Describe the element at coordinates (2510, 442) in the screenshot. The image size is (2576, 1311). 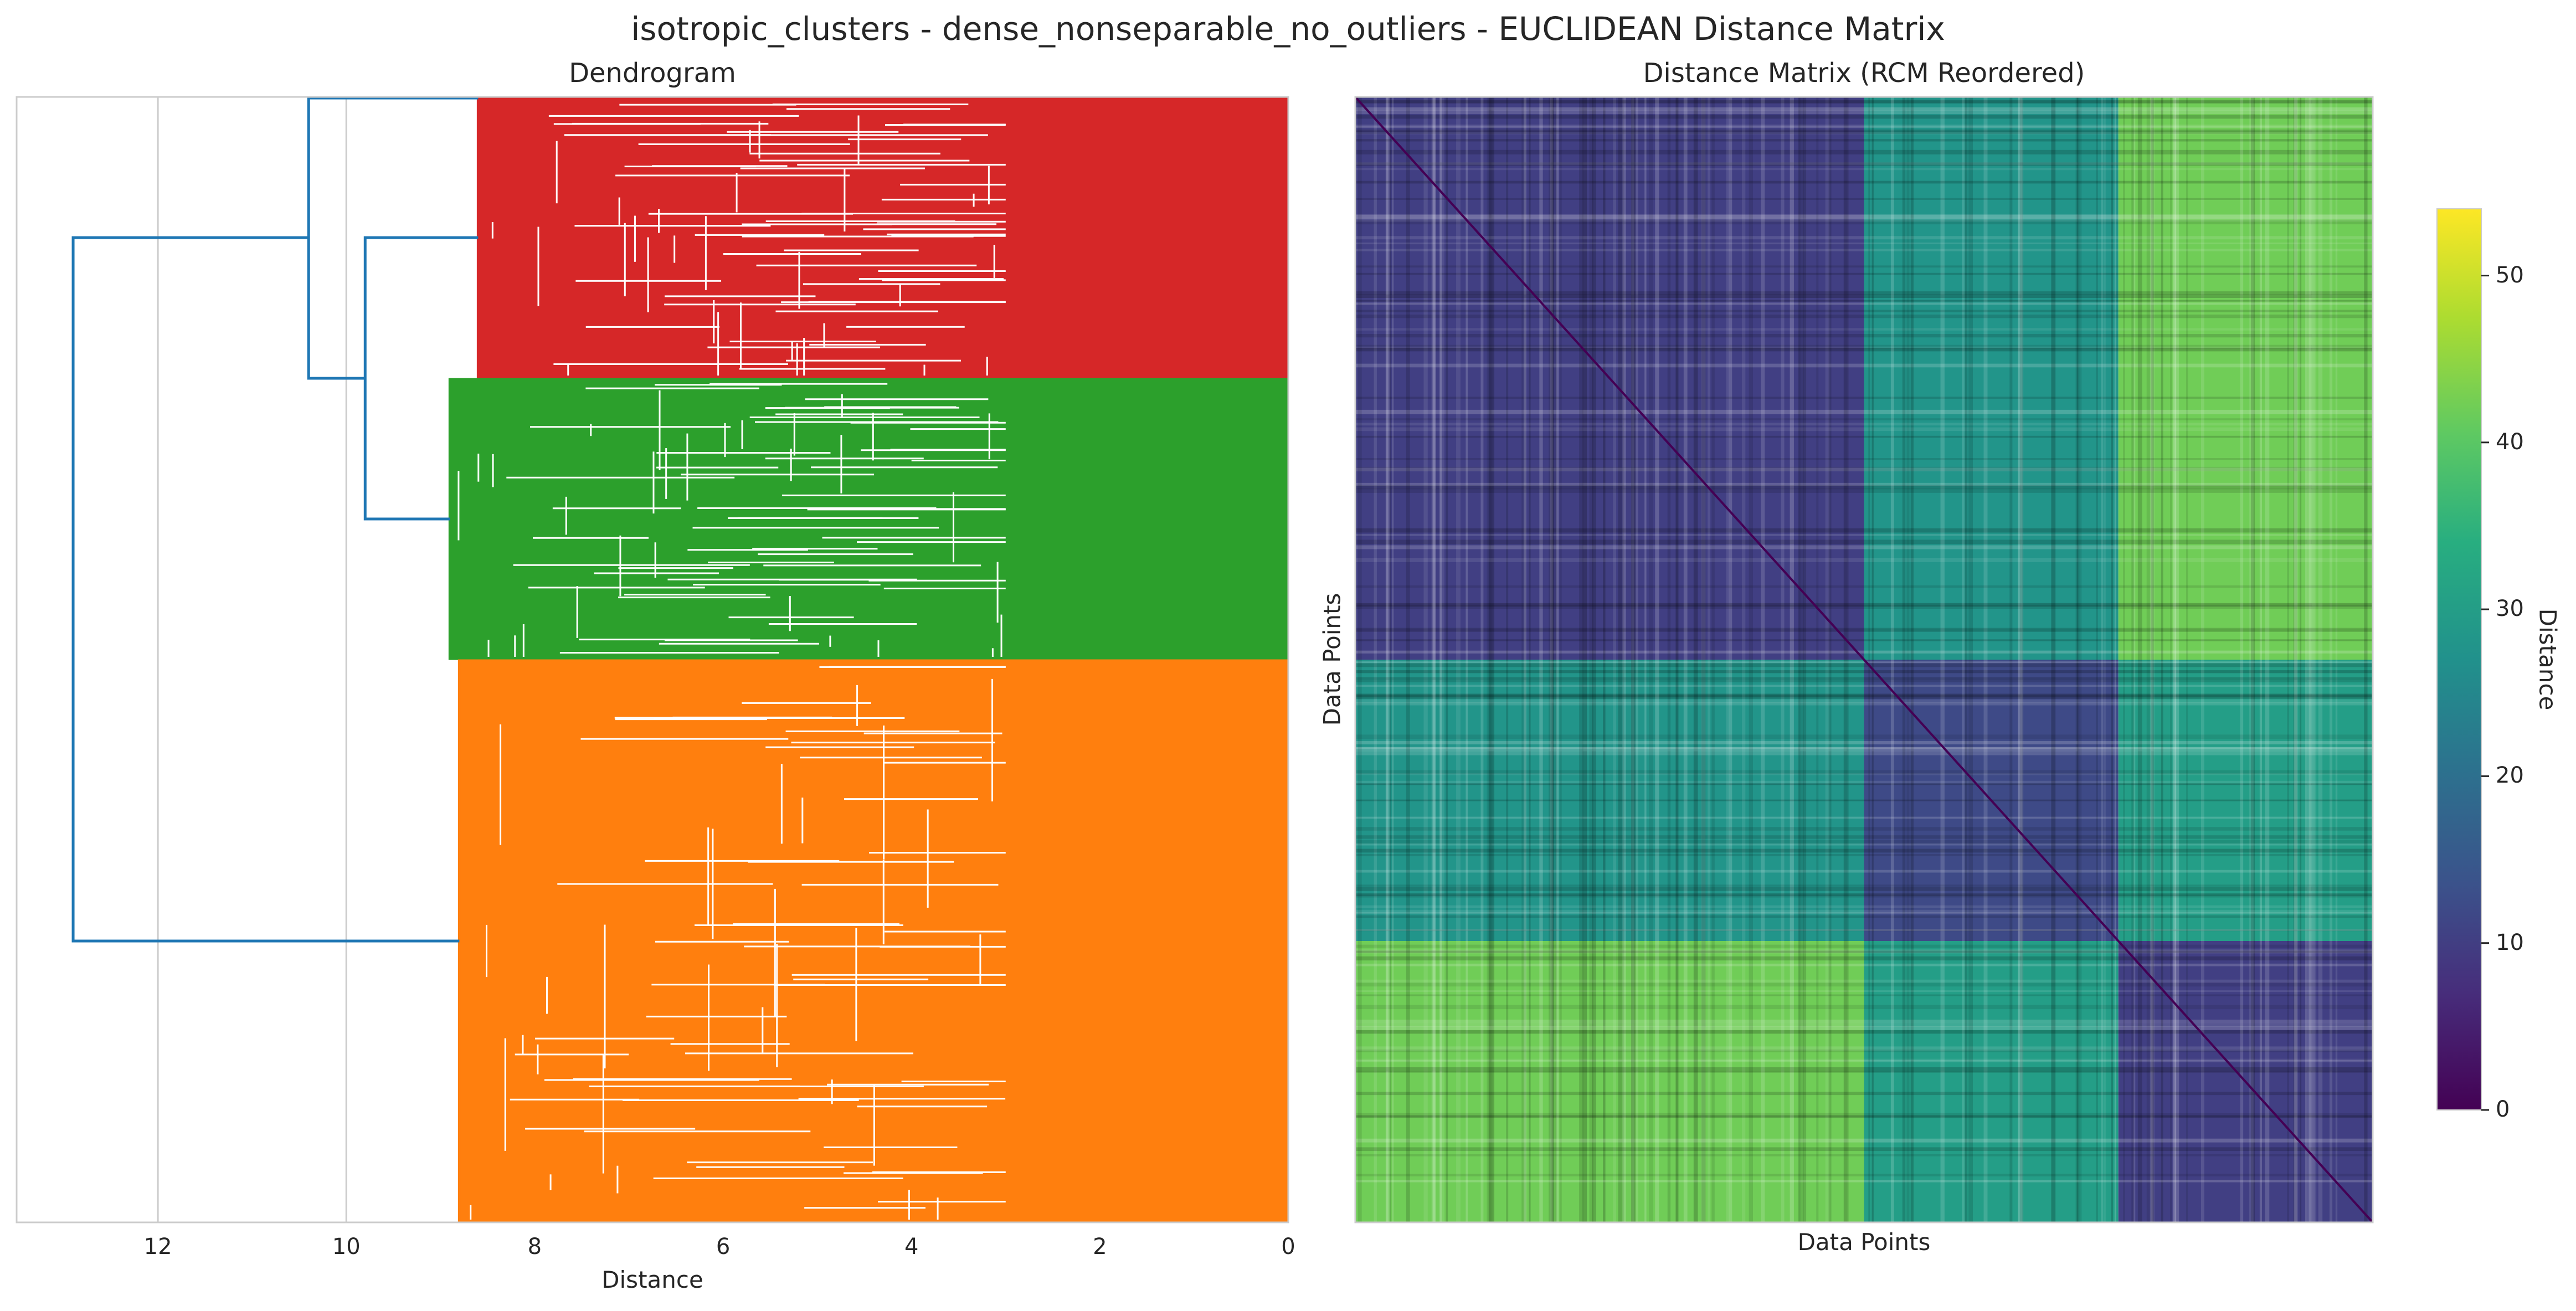
I see `colorbar-tick-label: 40` at that location.